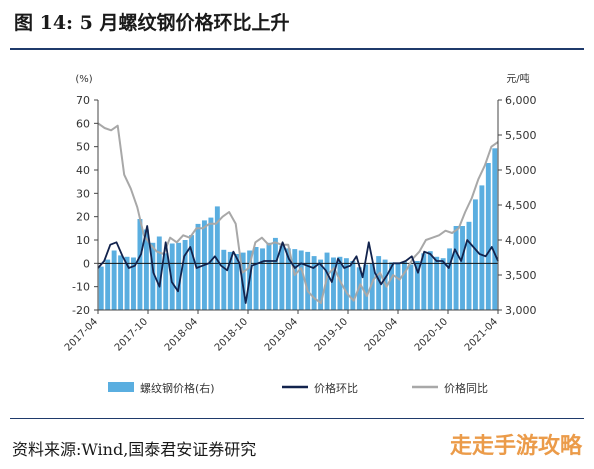 This screenshot has width=594, height=469. Describe the element at coordinates (83, 240) in the screenshot. I see `left-tick-label: 10` at that location.